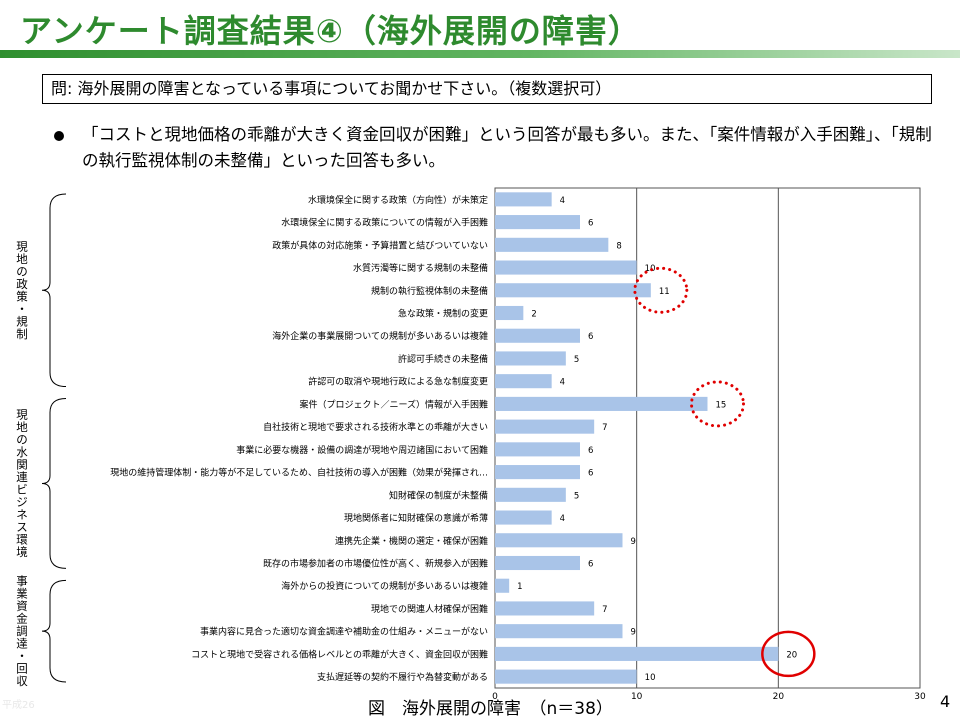 The width and height of the screenshot is (960, 720). I want to click on category-label: 自社技術と現地で要求される技術水準との乖離が大きい, so click(375, 427).